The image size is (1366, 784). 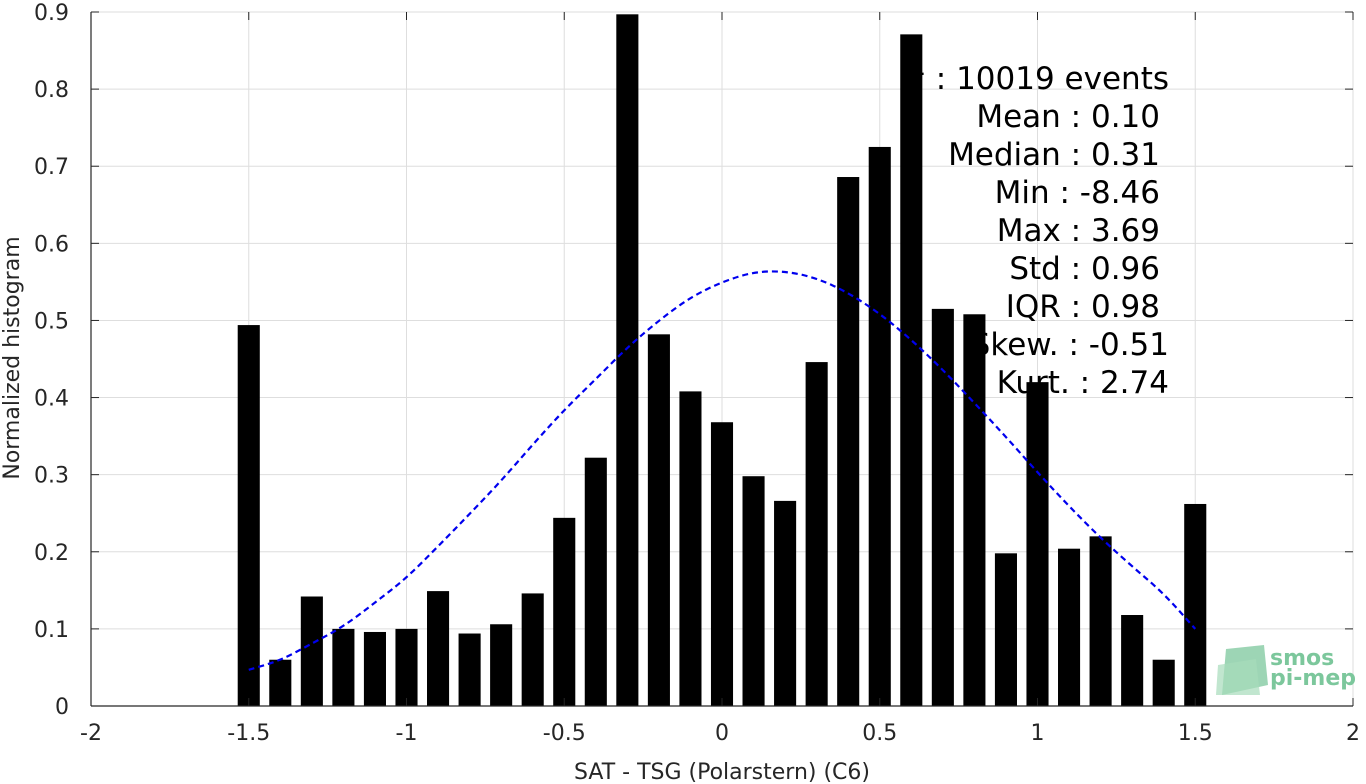 I want to click on y-tick-label: 0.2, so click(x=51, y=553).